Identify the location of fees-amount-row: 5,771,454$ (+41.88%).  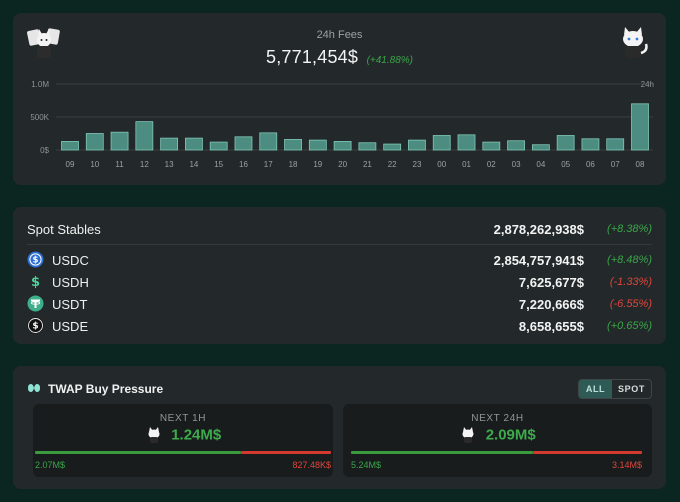
(339, 57).